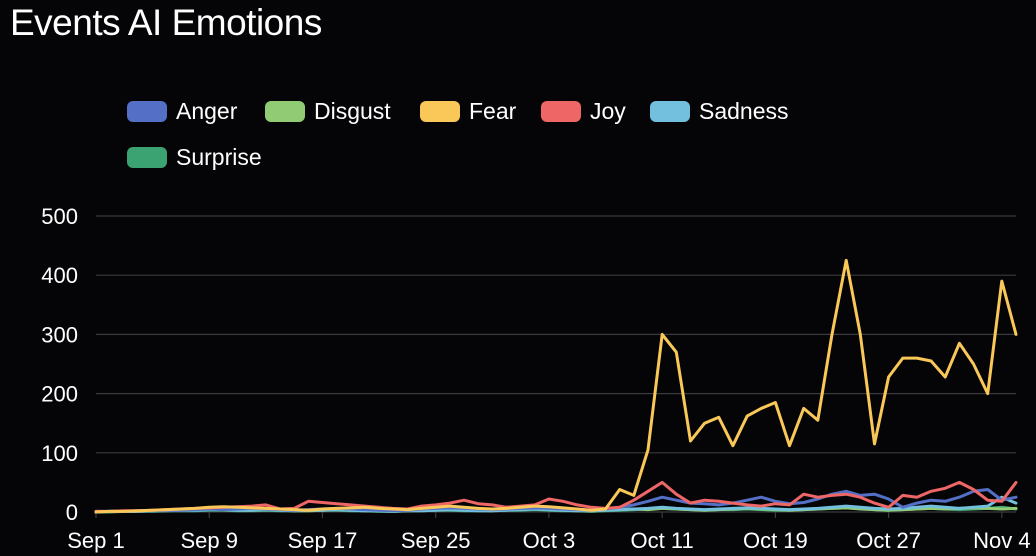 The height and width of the screenshot is (556, 1036). Describe the element at coordinates (323, 540) in the screenshot. I see `x-tick-label: Sep 17` at that location.